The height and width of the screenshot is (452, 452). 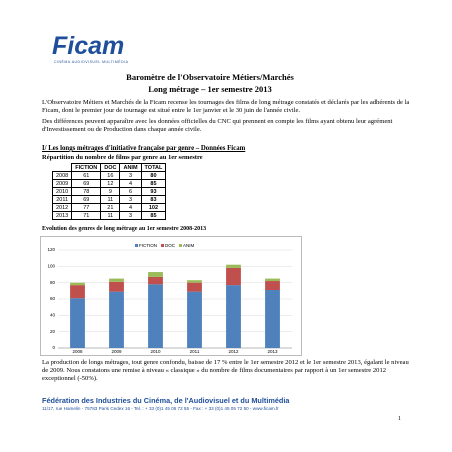 I want to click on table-cell: 77, so click(x=86, y=207).